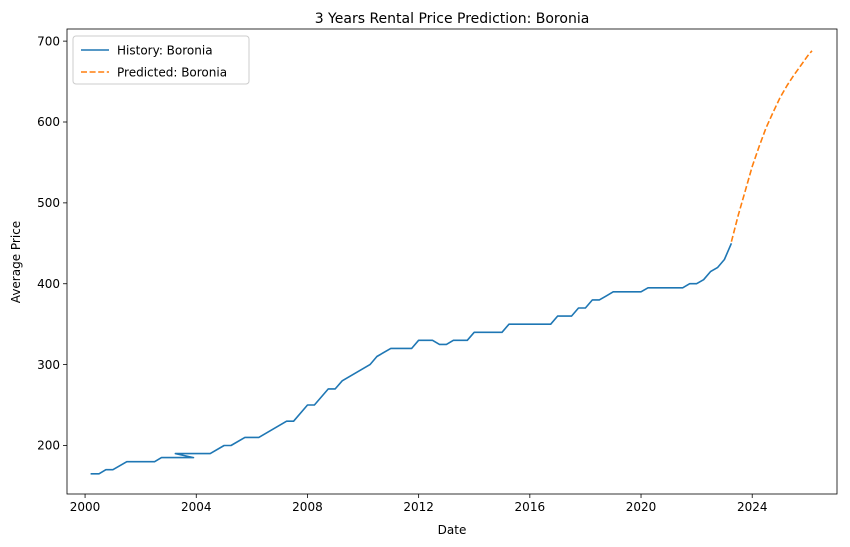  Describe the element at coordinates (48, 41) in the screenshot. I see `y-tick-label: 700` at that location.